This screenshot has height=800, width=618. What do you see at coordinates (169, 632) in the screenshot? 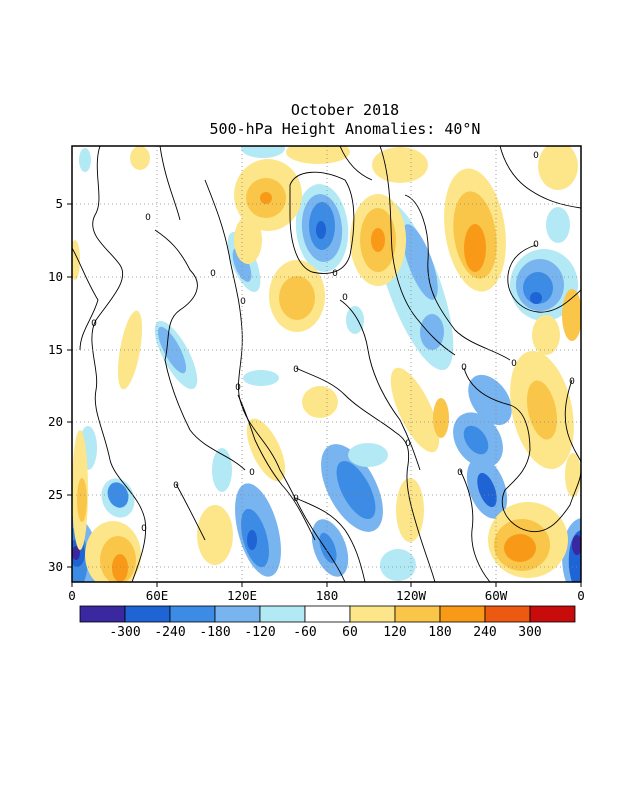
I see `colorbar-label: -240` at bounding box center [169, 632].